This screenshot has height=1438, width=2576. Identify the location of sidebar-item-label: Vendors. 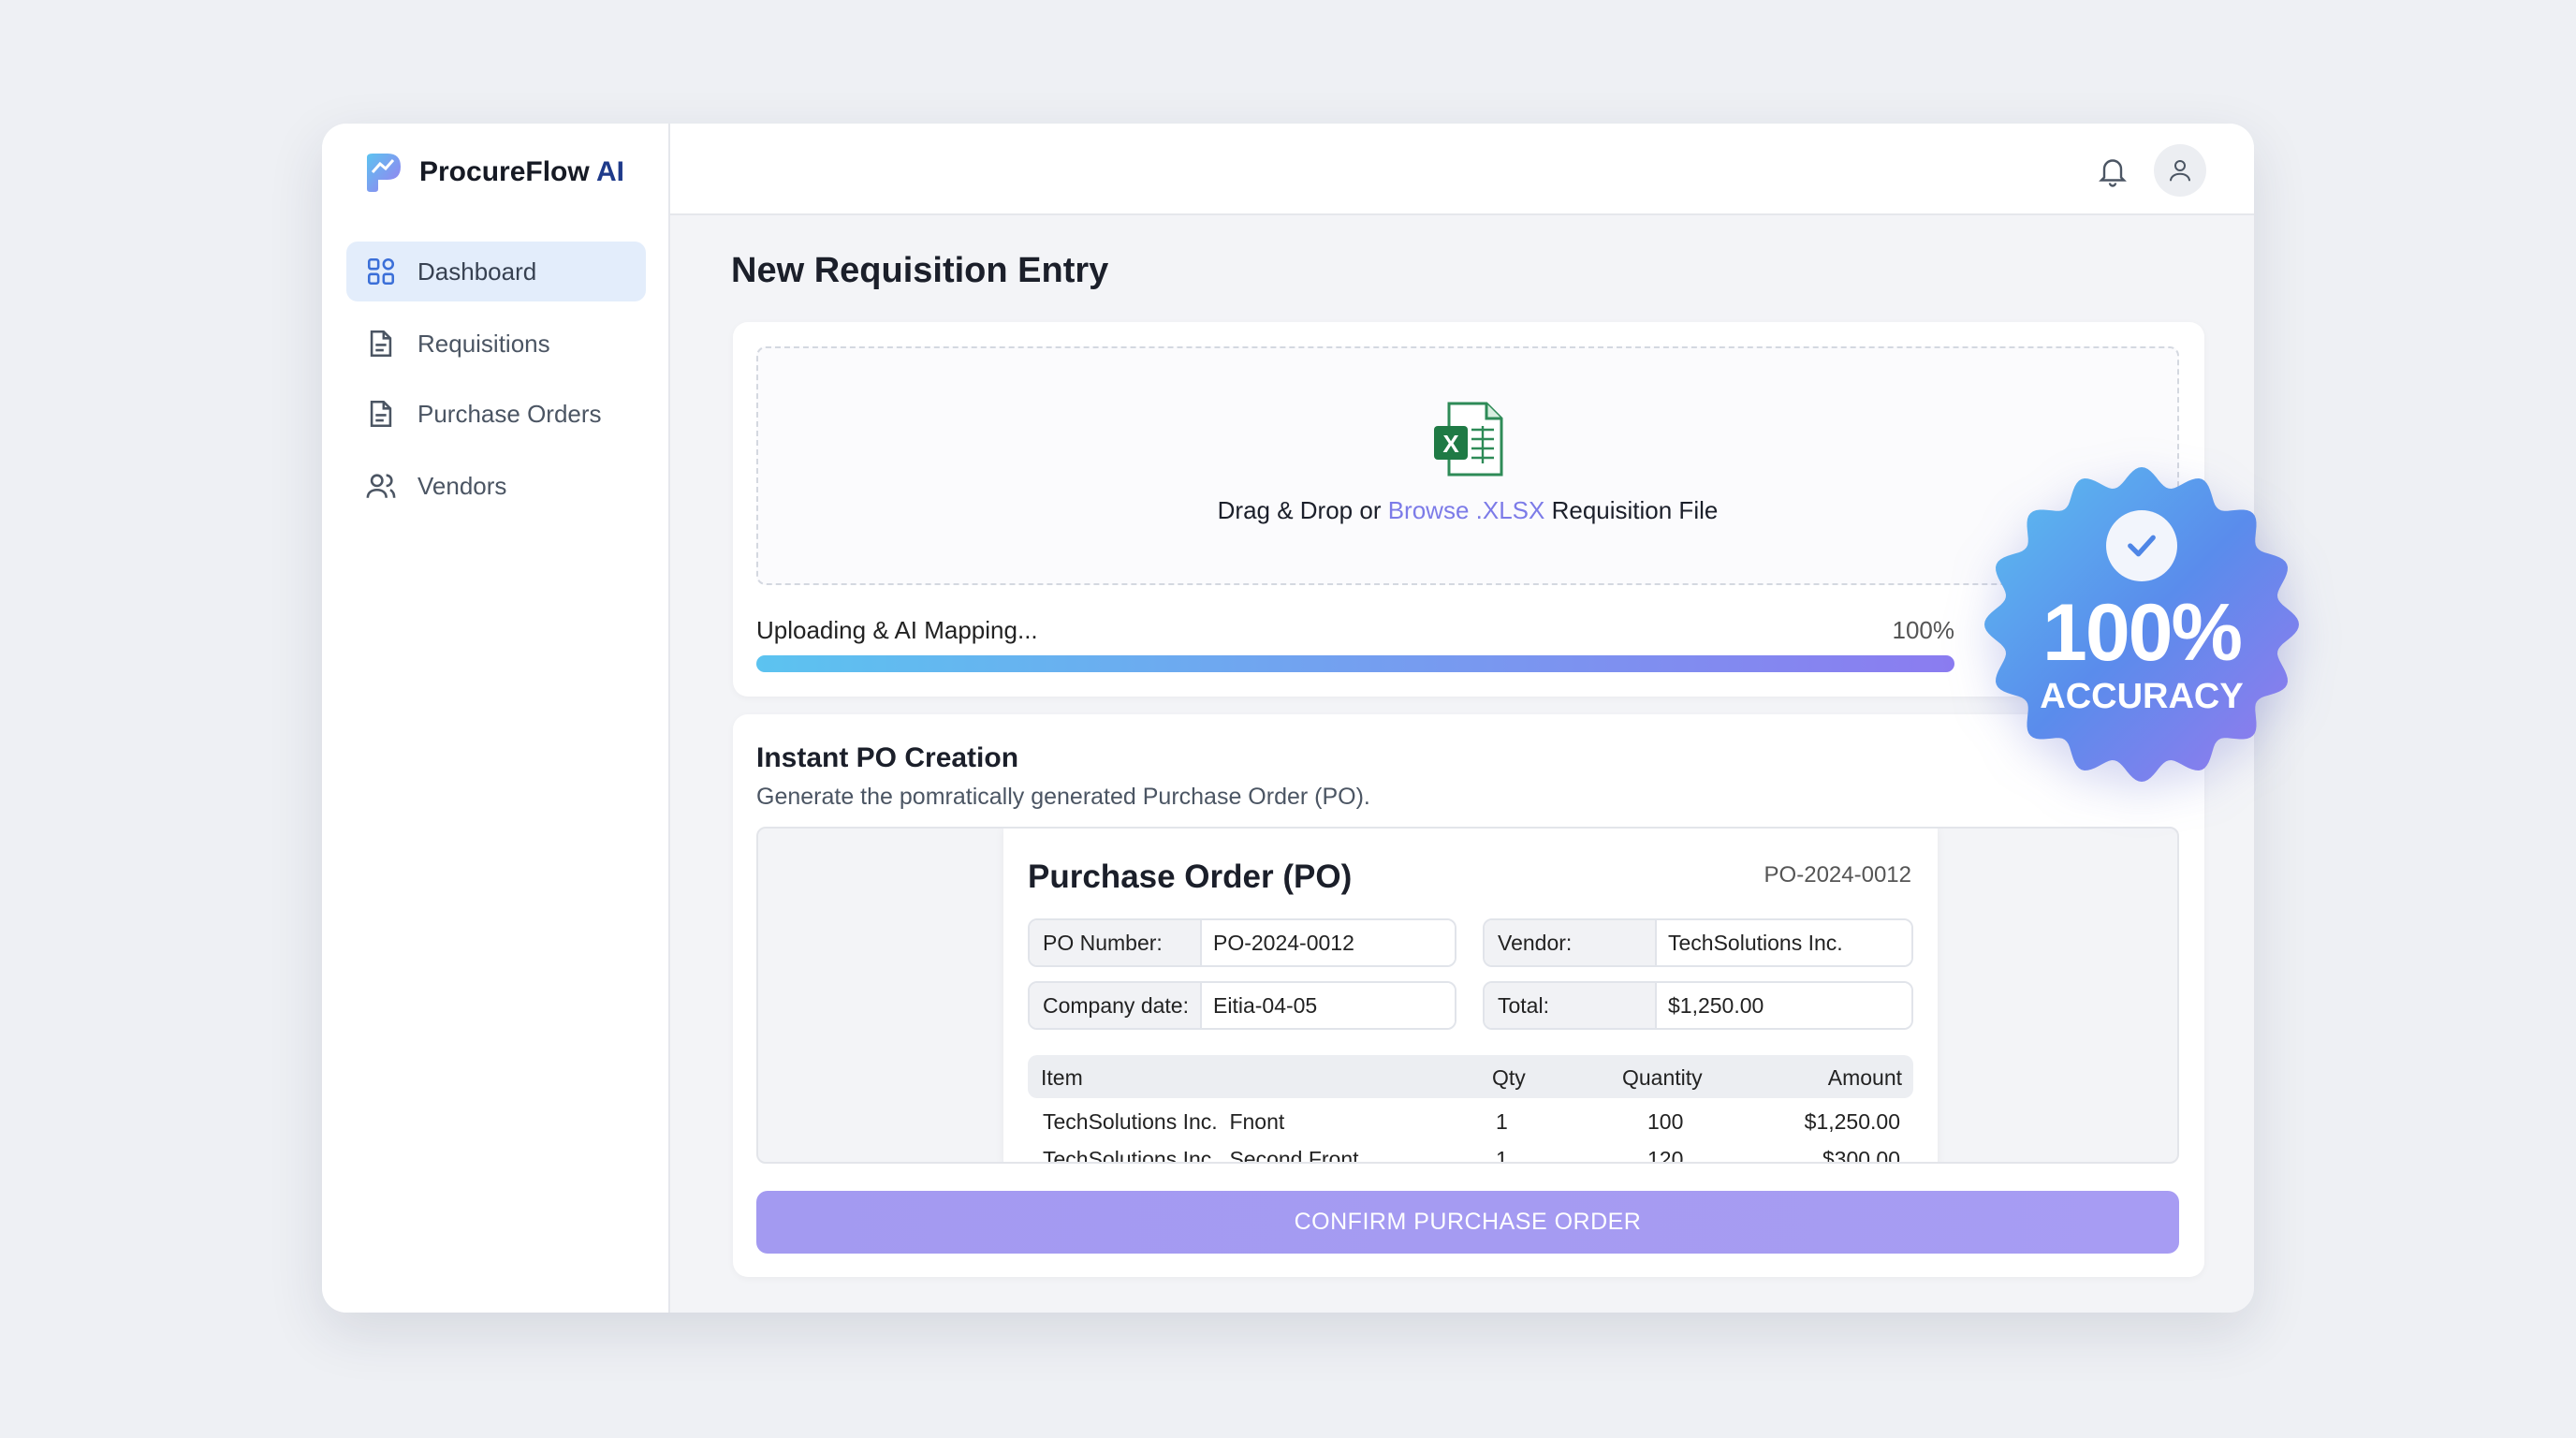
(462, 485).